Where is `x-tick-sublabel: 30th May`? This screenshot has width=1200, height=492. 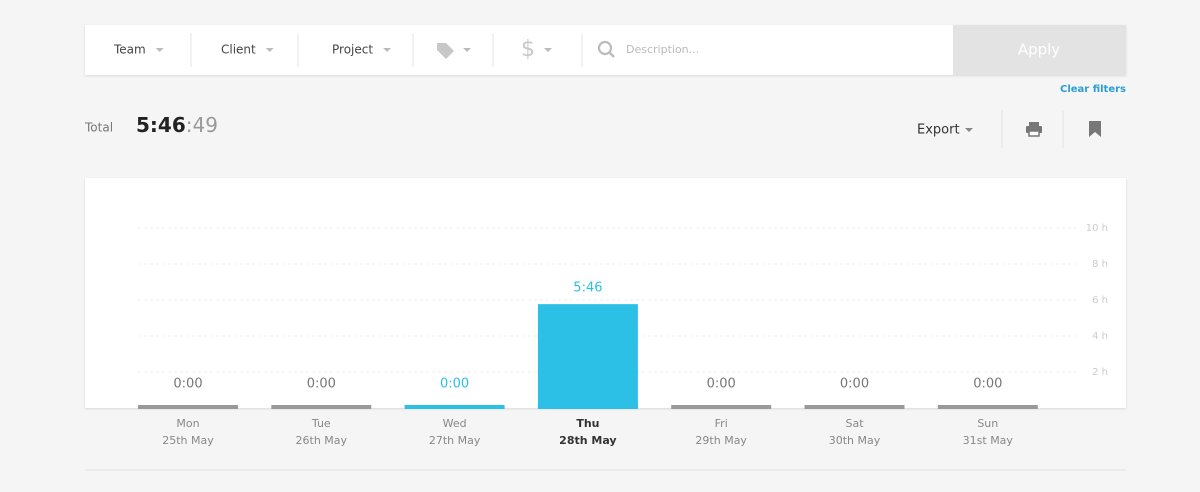 x-tick-sublabel: 30th May is located at coordinates (855, 440).